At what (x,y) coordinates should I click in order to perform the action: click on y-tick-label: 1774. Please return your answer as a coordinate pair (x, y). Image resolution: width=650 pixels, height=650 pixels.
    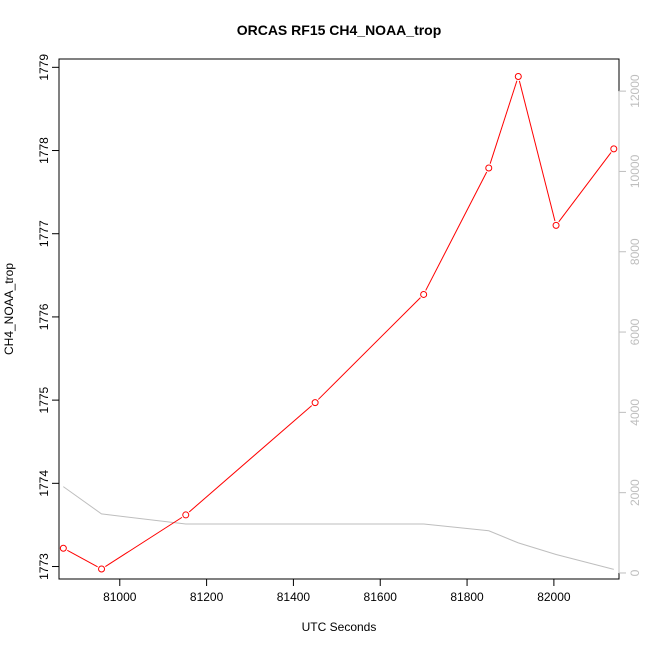
    Looking at the image, I should click on (44, 483).